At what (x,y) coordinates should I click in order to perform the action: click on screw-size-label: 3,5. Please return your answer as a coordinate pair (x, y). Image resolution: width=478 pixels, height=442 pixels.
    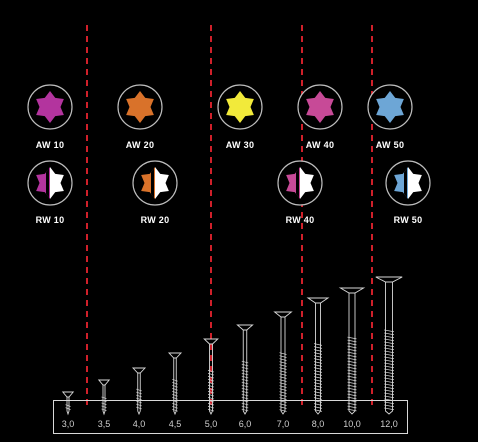
    Looking at the image, I should click on (104, 424).